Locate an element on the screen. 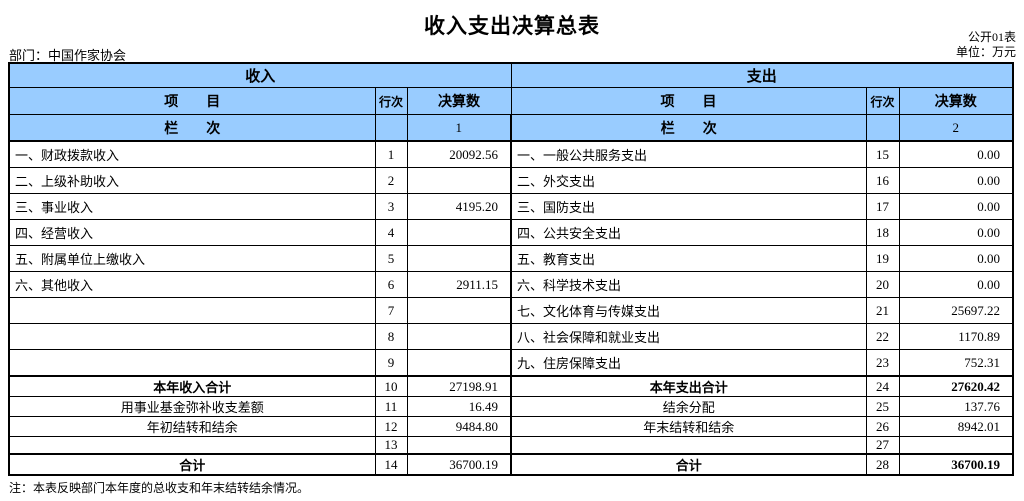 This screenshot has width=1024, height=501. expense-amount: 25697.22 is located at coordinates (956, 310).